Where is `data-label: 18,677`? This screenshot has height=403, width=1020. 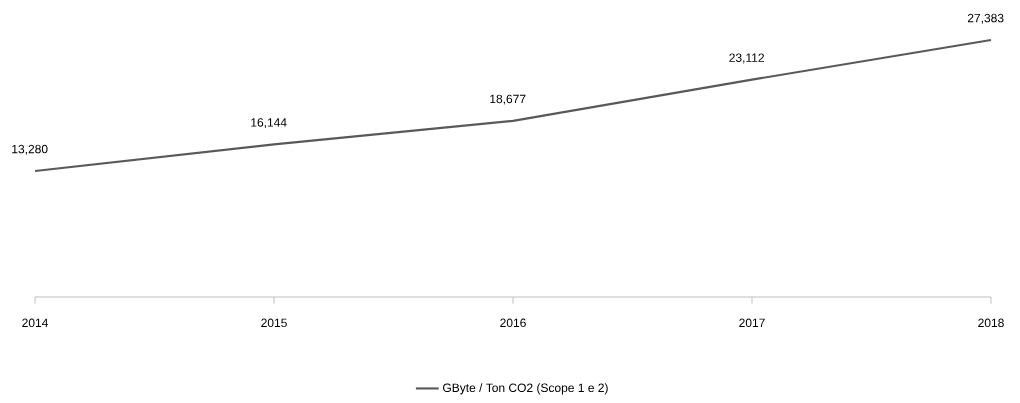 data-label: 18,677 is located at coordinates (508, 99).